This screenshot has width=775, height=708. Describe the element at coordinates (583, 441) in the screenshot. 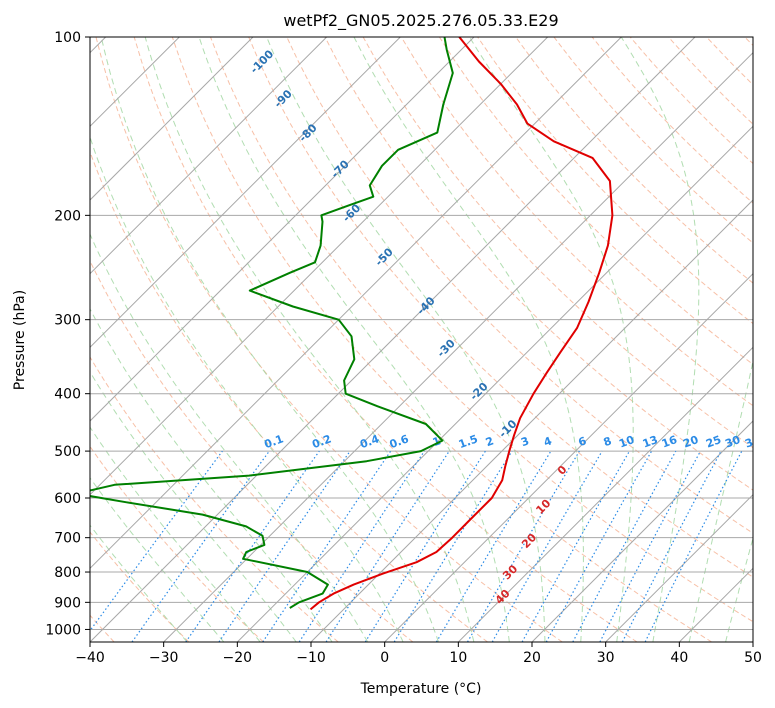

I see `mixing-ratio-label: 6` at that location.